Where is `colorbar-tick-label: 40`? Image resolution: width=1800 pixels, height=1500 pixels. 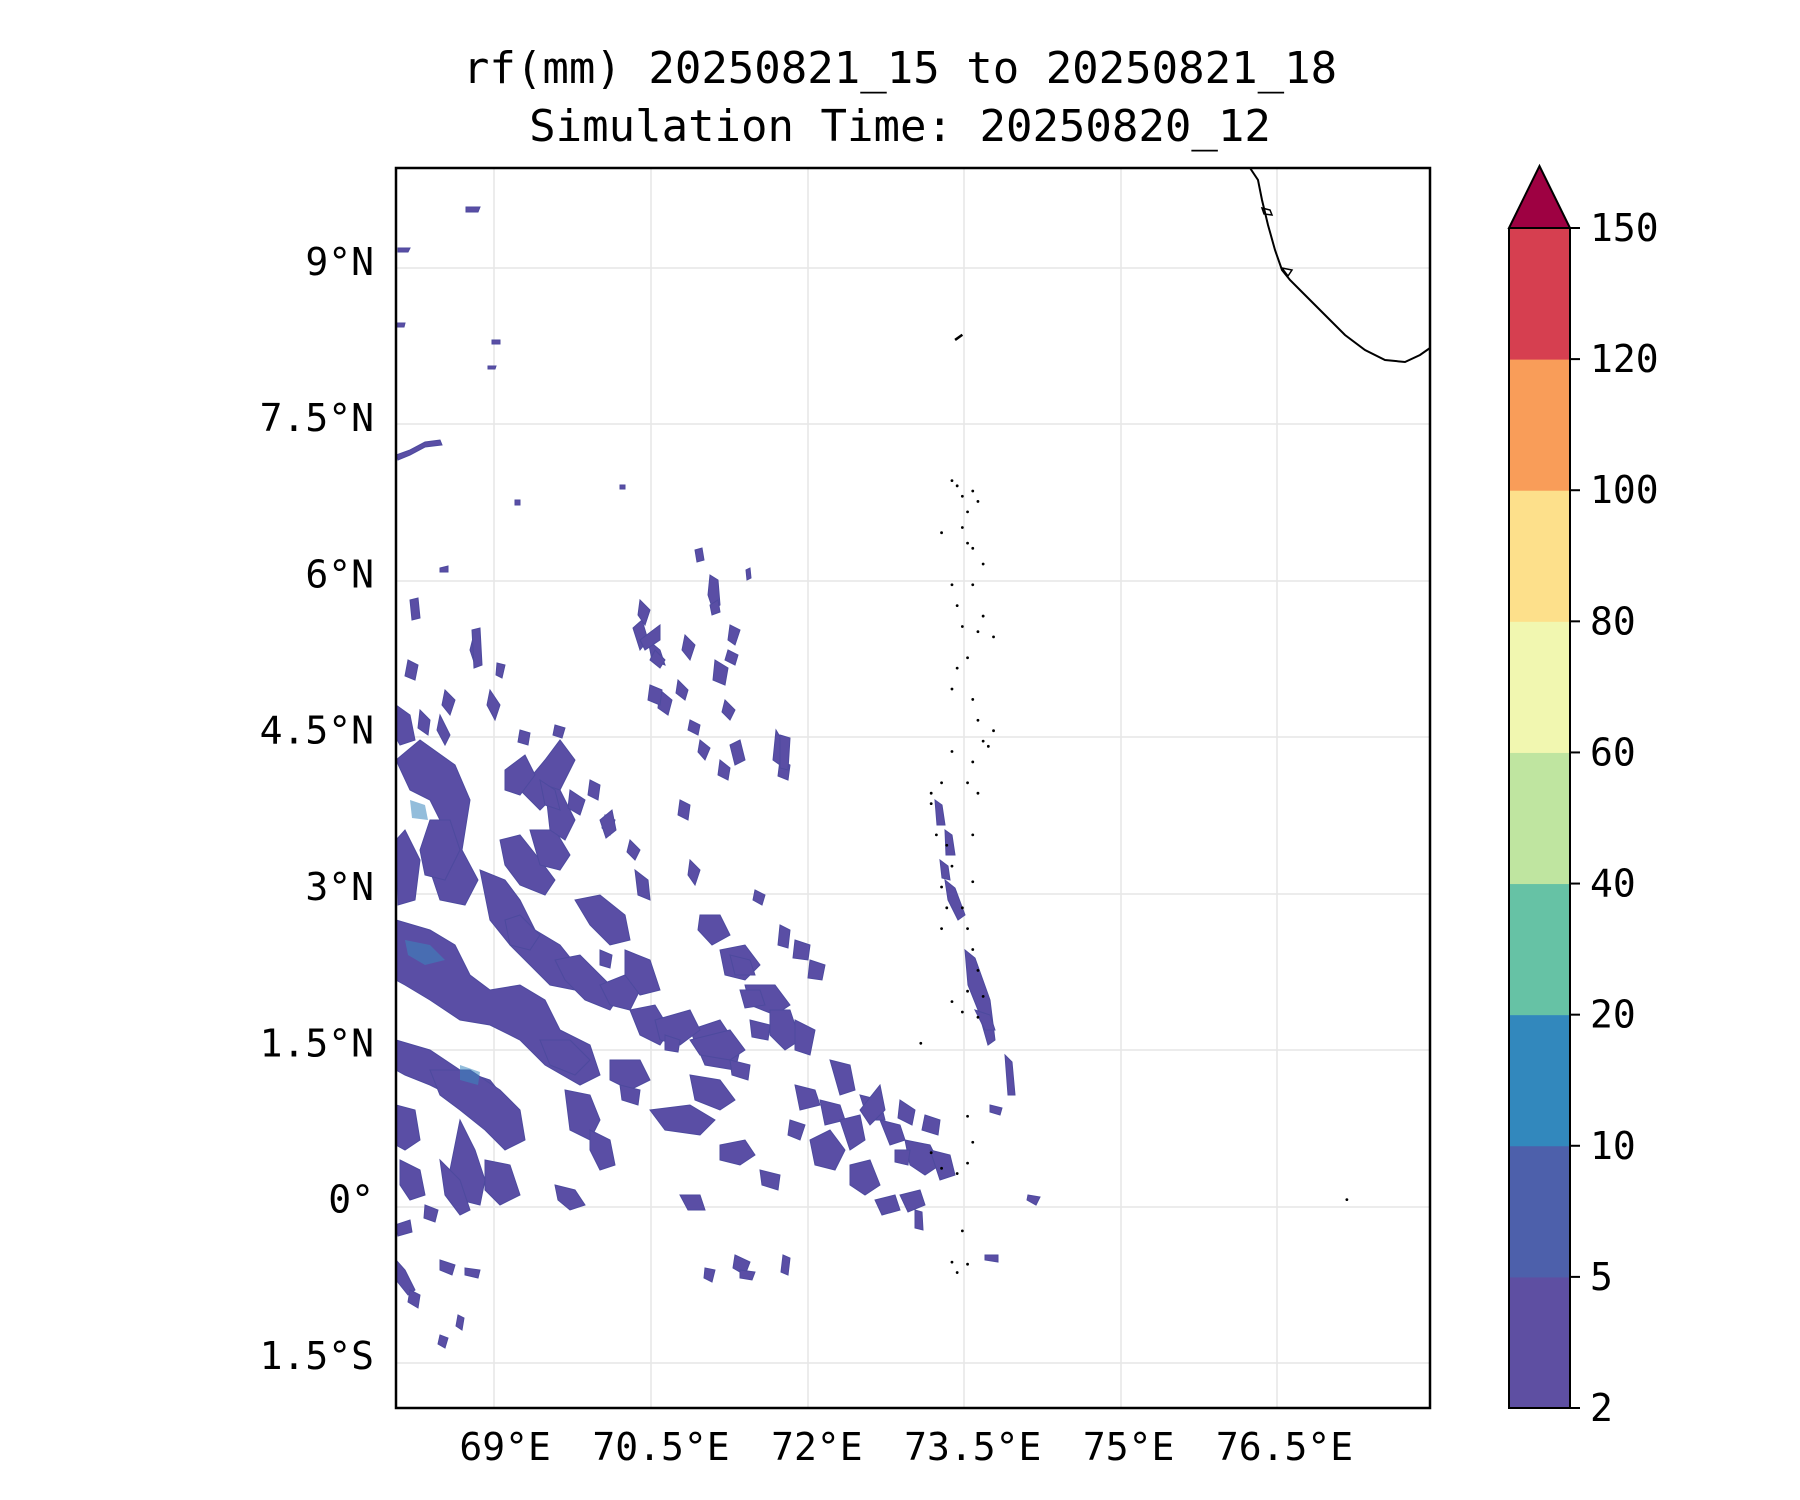 colorbar-tick-label: 40 is located at coordinates (1613, 884).